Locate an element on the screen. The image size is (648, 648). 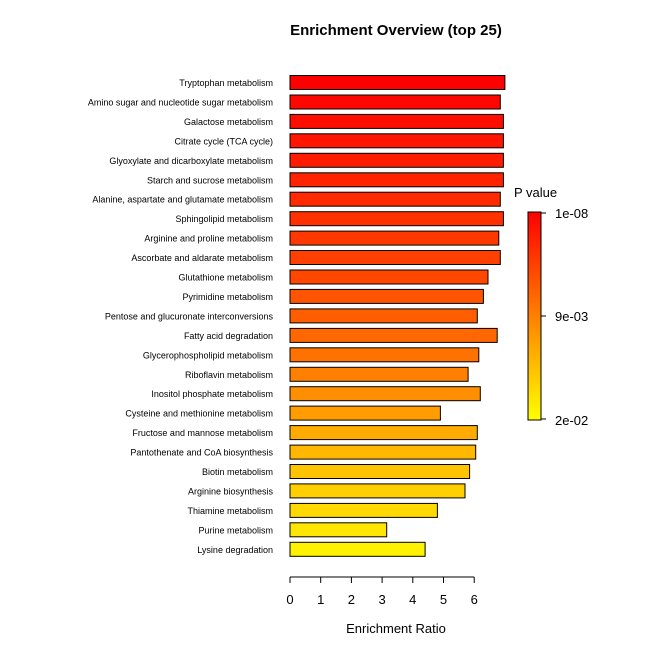
category-label: Riboflavin metabolism is located at coordinates (229, 375).